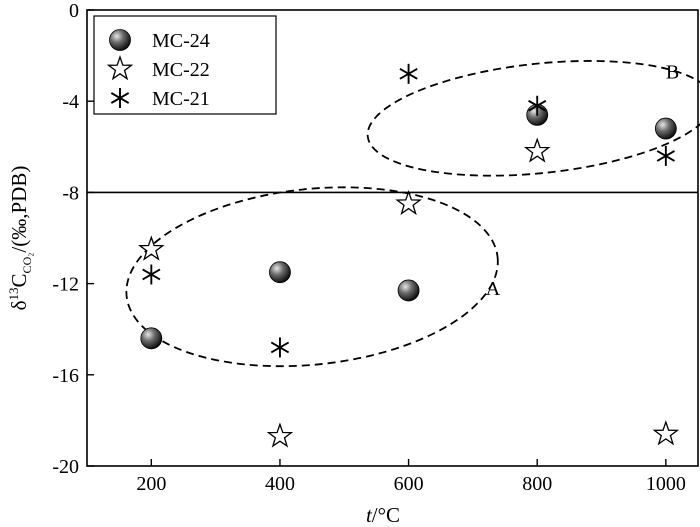  Describe the element at coordinates (181, 41) in the screenshot. I see `legend-label-mc-24: MC-24` at that location.